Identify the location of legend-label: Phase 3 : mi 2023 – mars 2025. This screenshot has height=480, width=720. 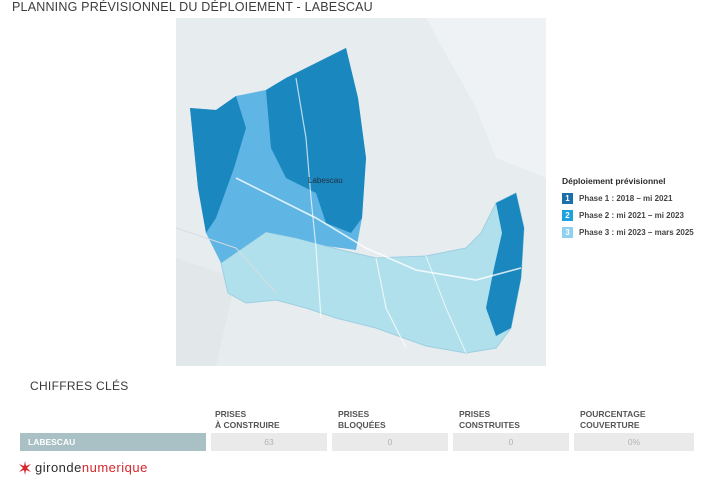
(636, 232).